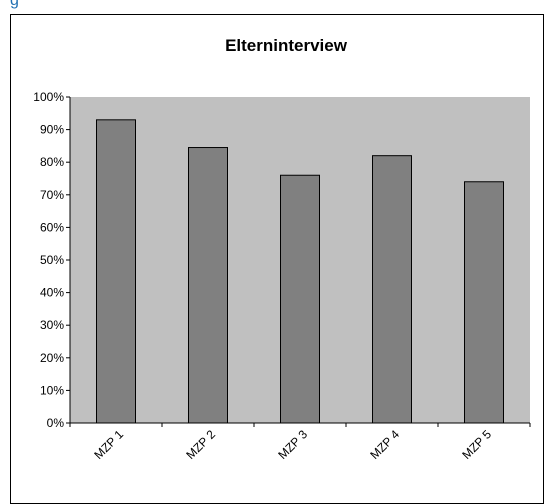 This screenshot has height=504, width=557. What do you see at coordinates (286, 45) in the screenshot?
I see `chart-title: Elterninterview` at bounding box center [286, 45].